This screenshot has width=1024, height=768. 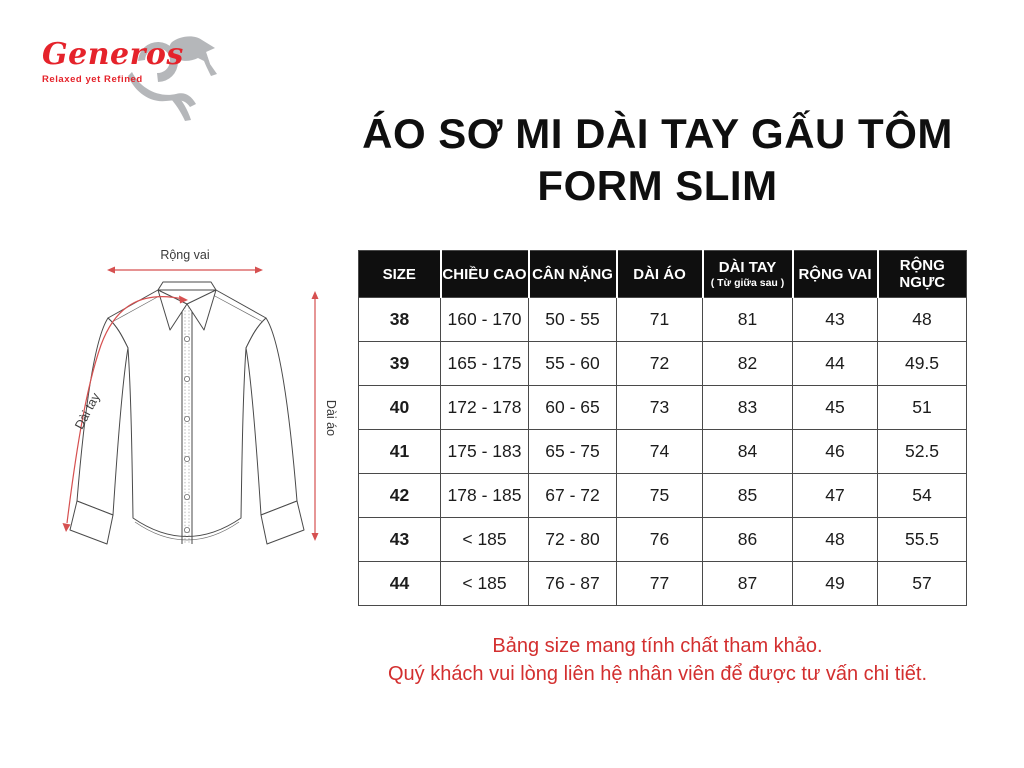 What do you see at coordinates (835, 407) in the screenshot?
I see `table-cell: 45` at bounding box center [835, 407].